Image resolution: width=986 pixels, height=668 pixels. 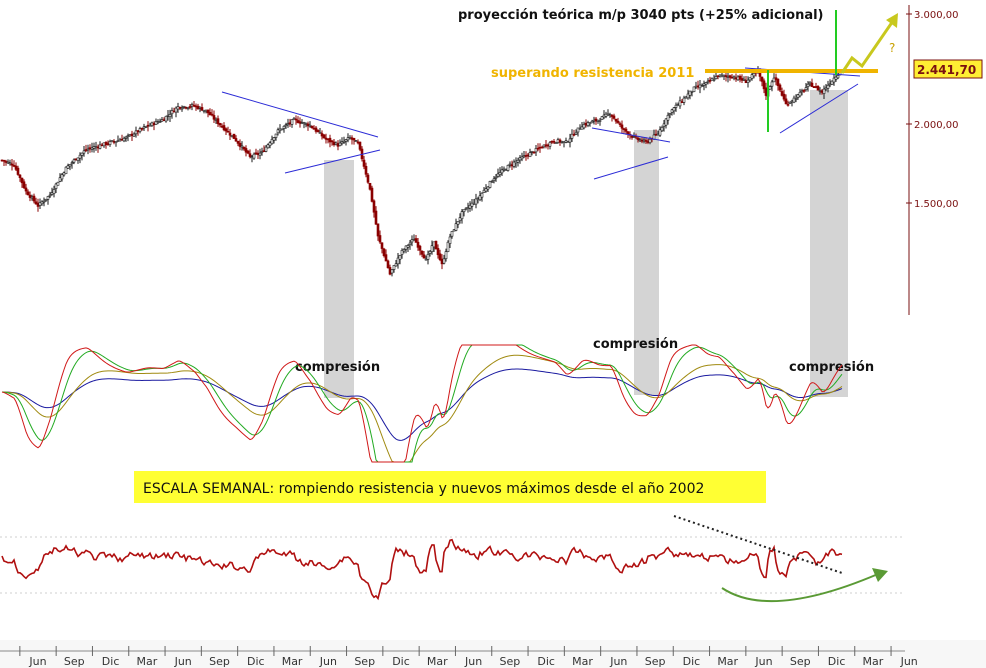 I want to click on y-tick-1500: 1.500,00, so click(x=936, y=204).